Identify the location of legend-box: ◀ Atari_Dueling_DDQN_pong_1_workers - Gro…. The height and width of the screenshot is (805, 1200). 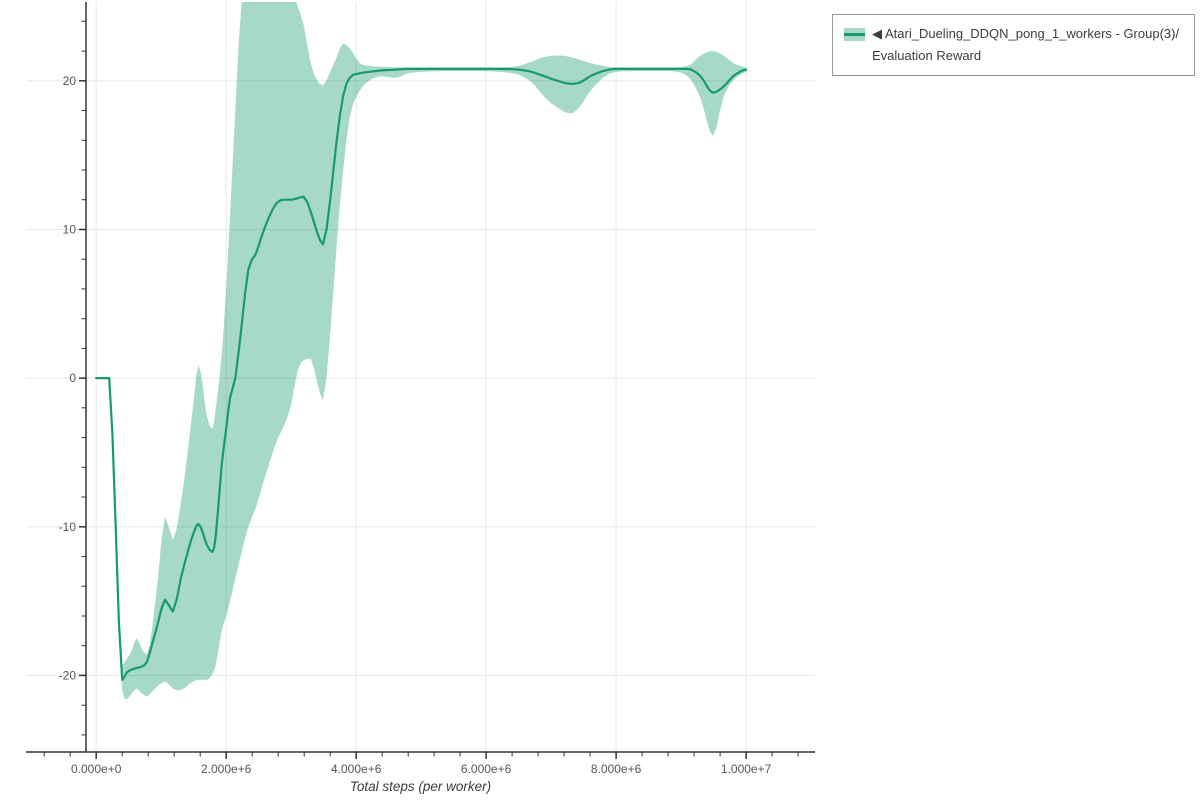
(1013, 45).